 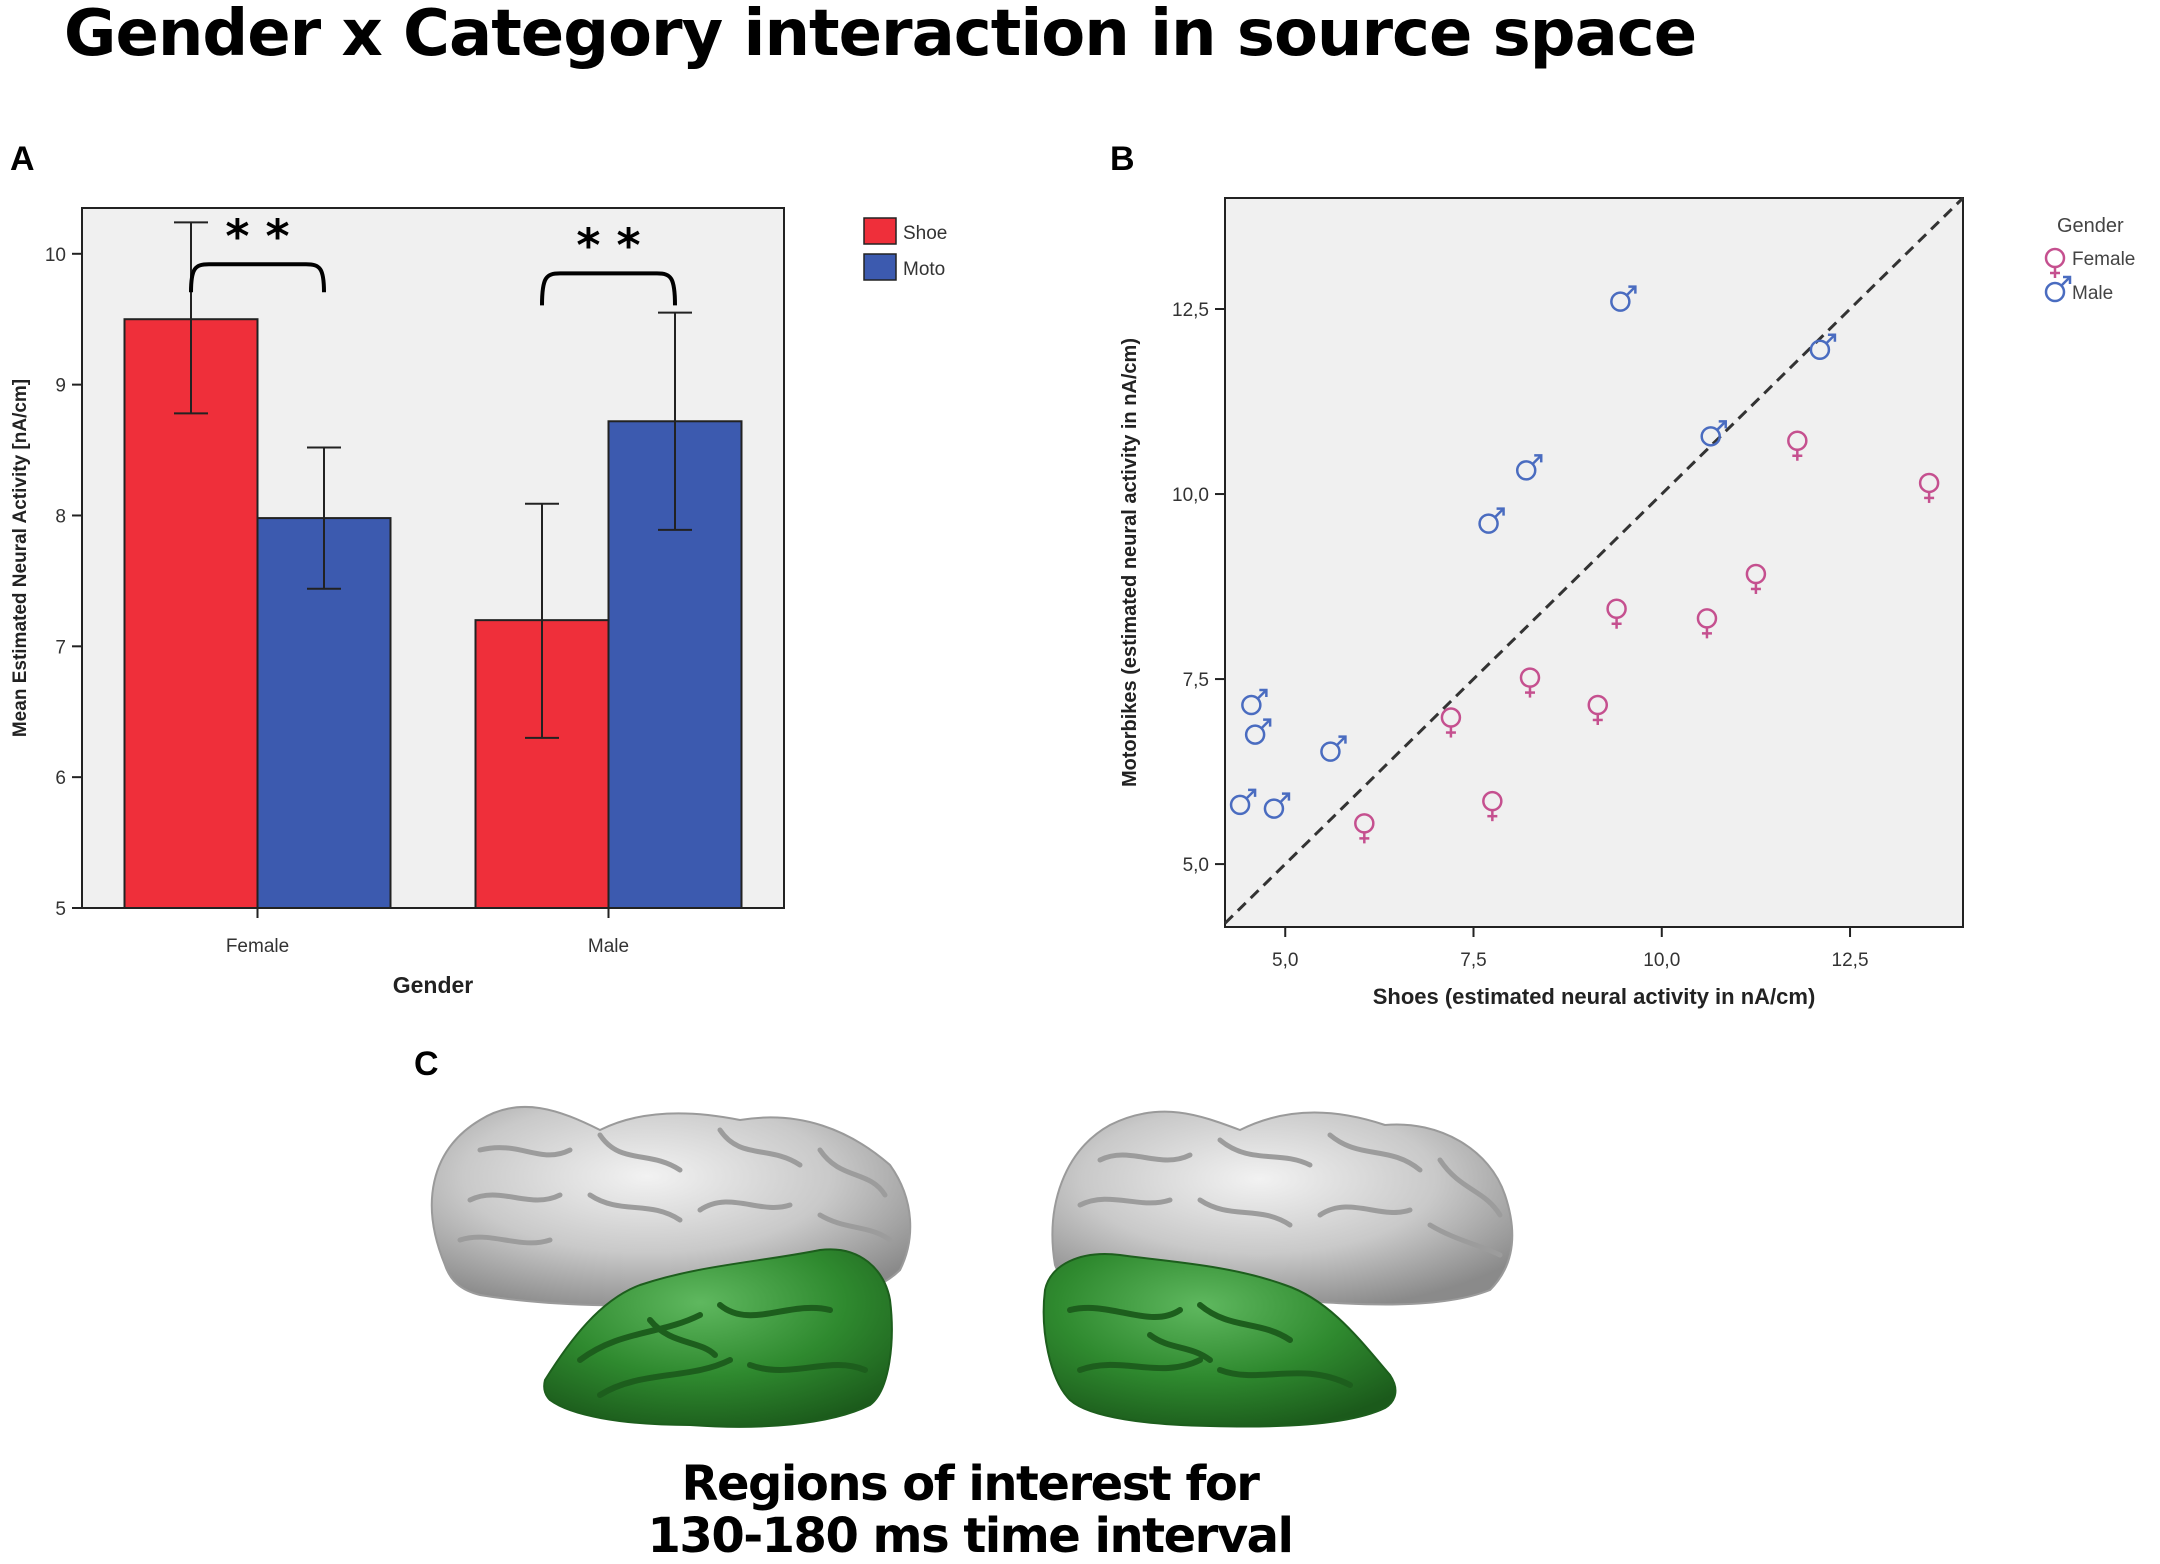 I want to click on series-male, so click(x=1533, y=552).